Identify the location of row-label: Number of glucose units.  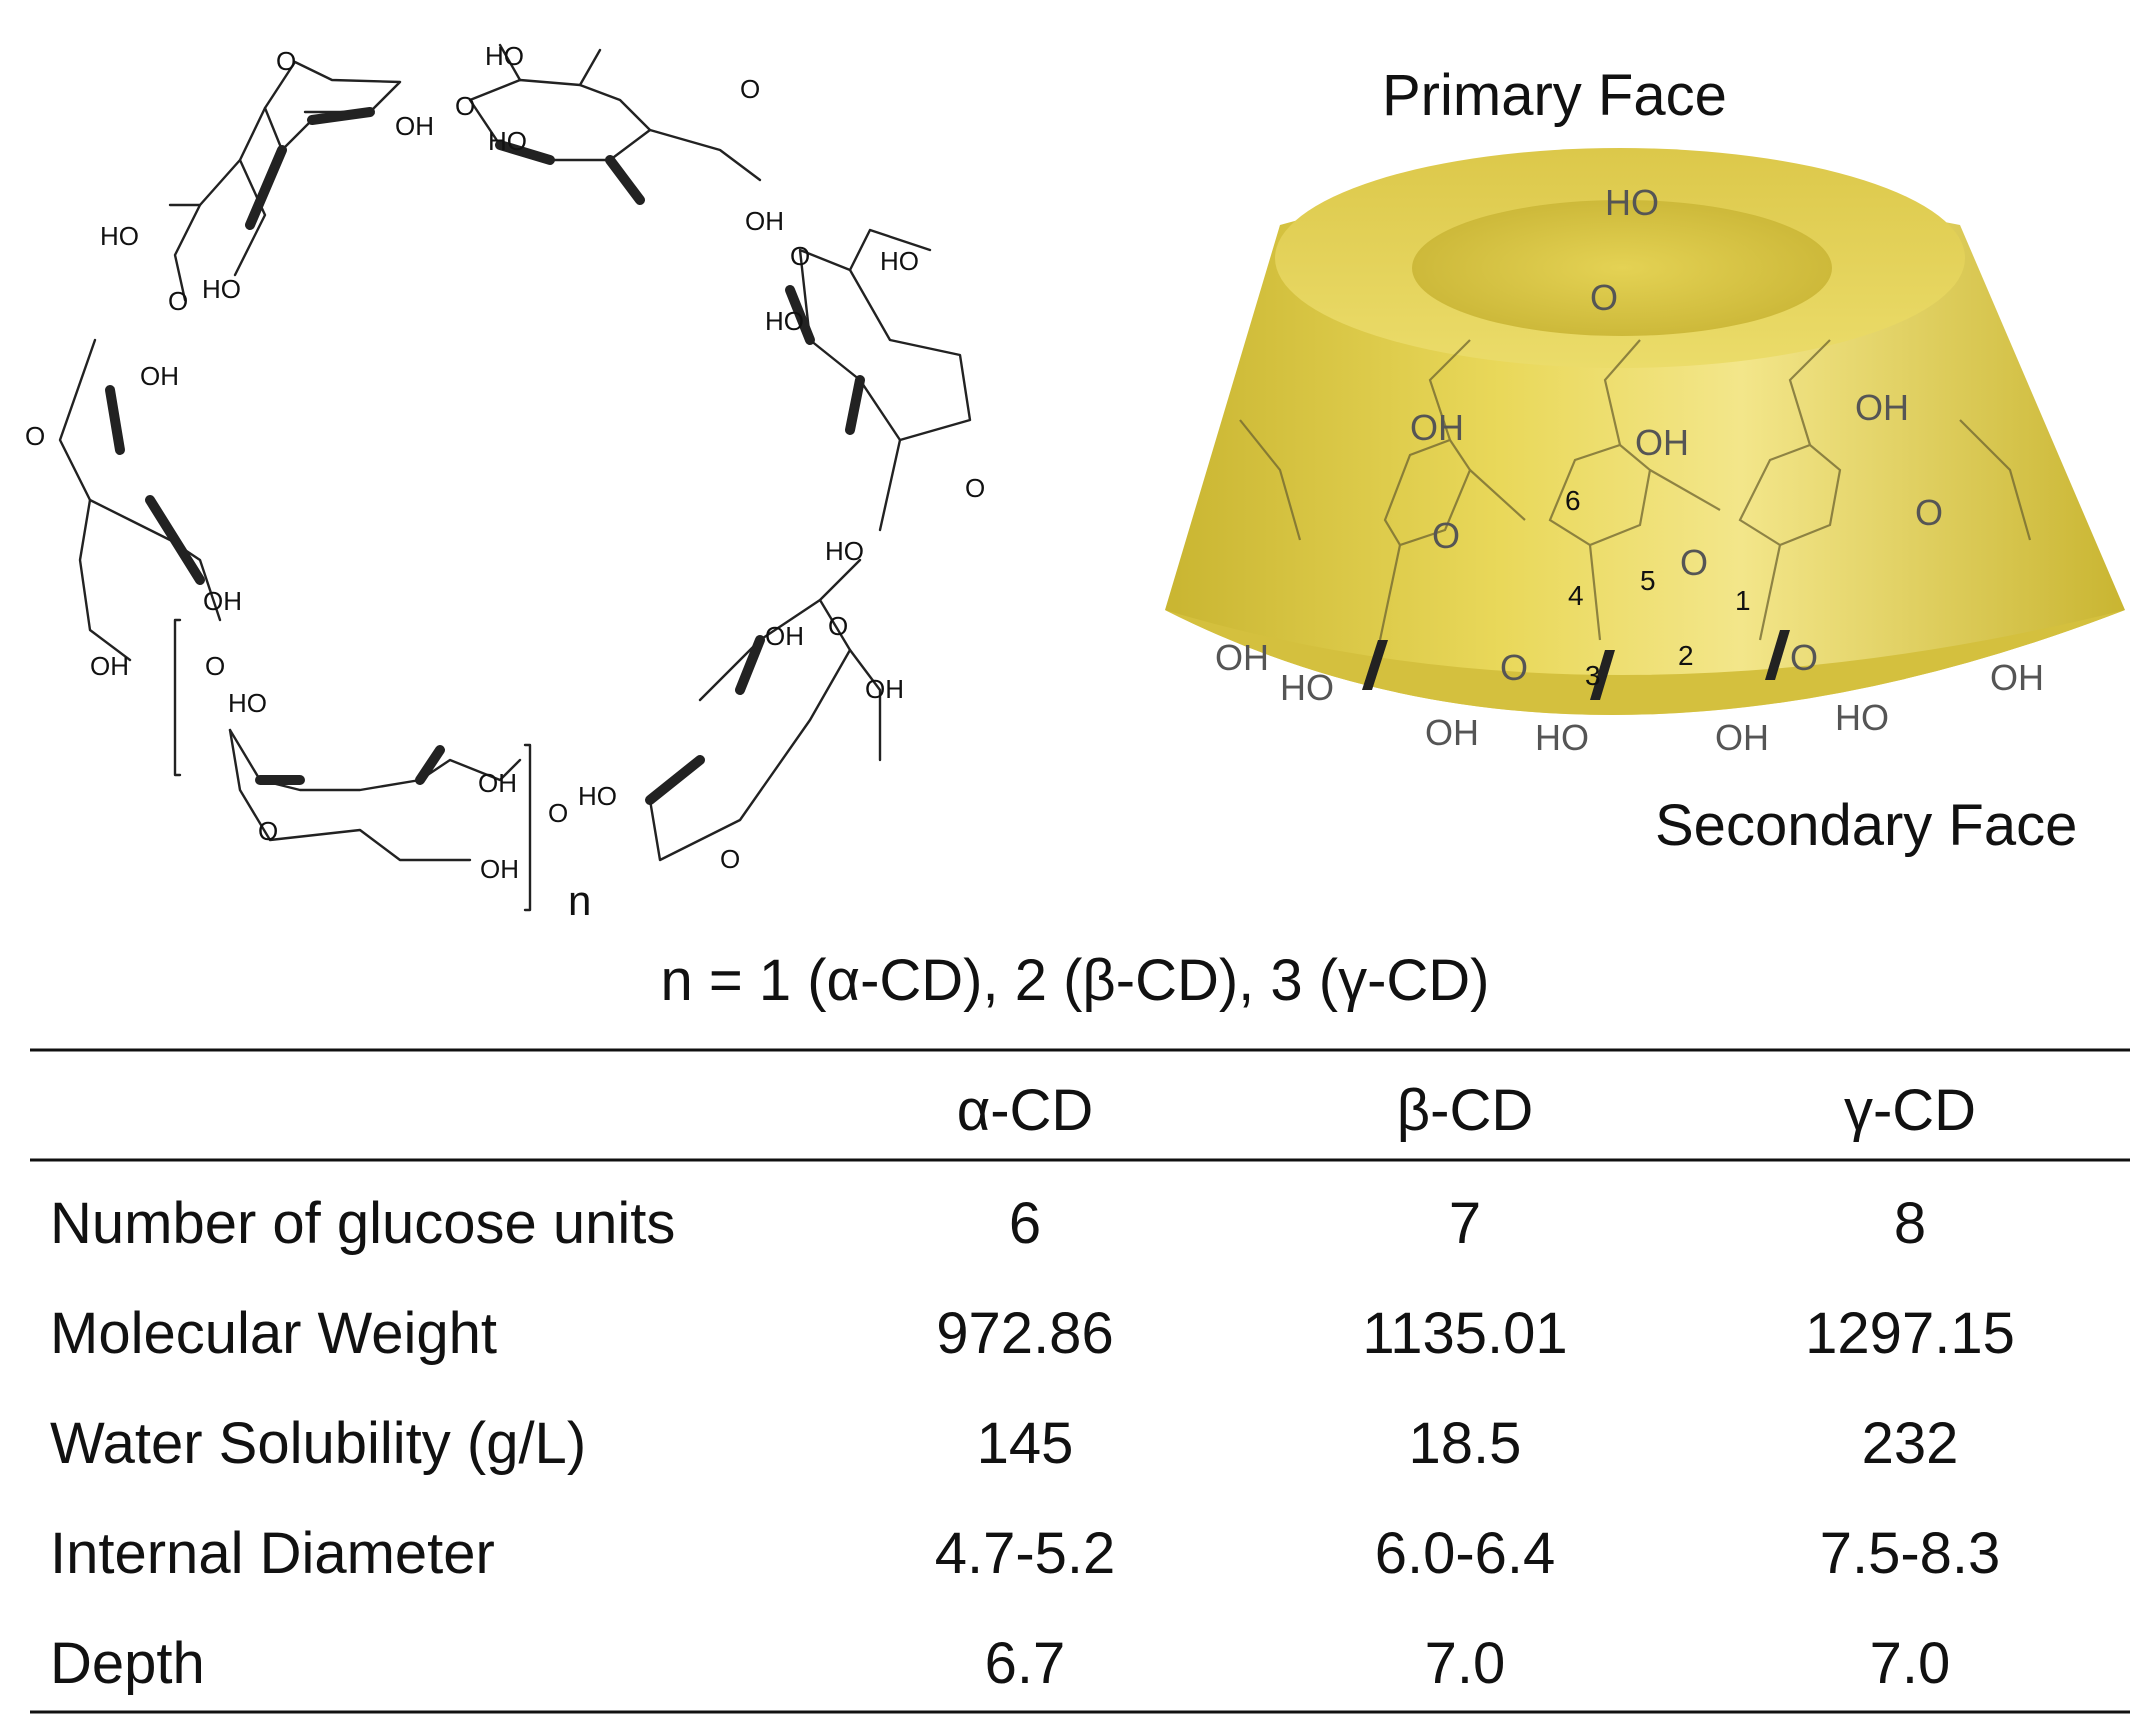
(362, 1223).